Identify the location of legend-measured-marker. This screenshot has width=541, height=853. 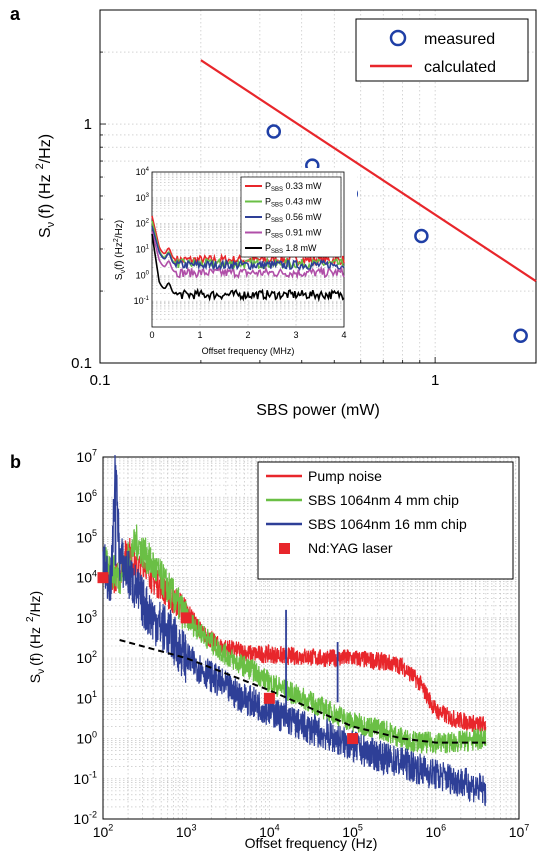
(398, 38).